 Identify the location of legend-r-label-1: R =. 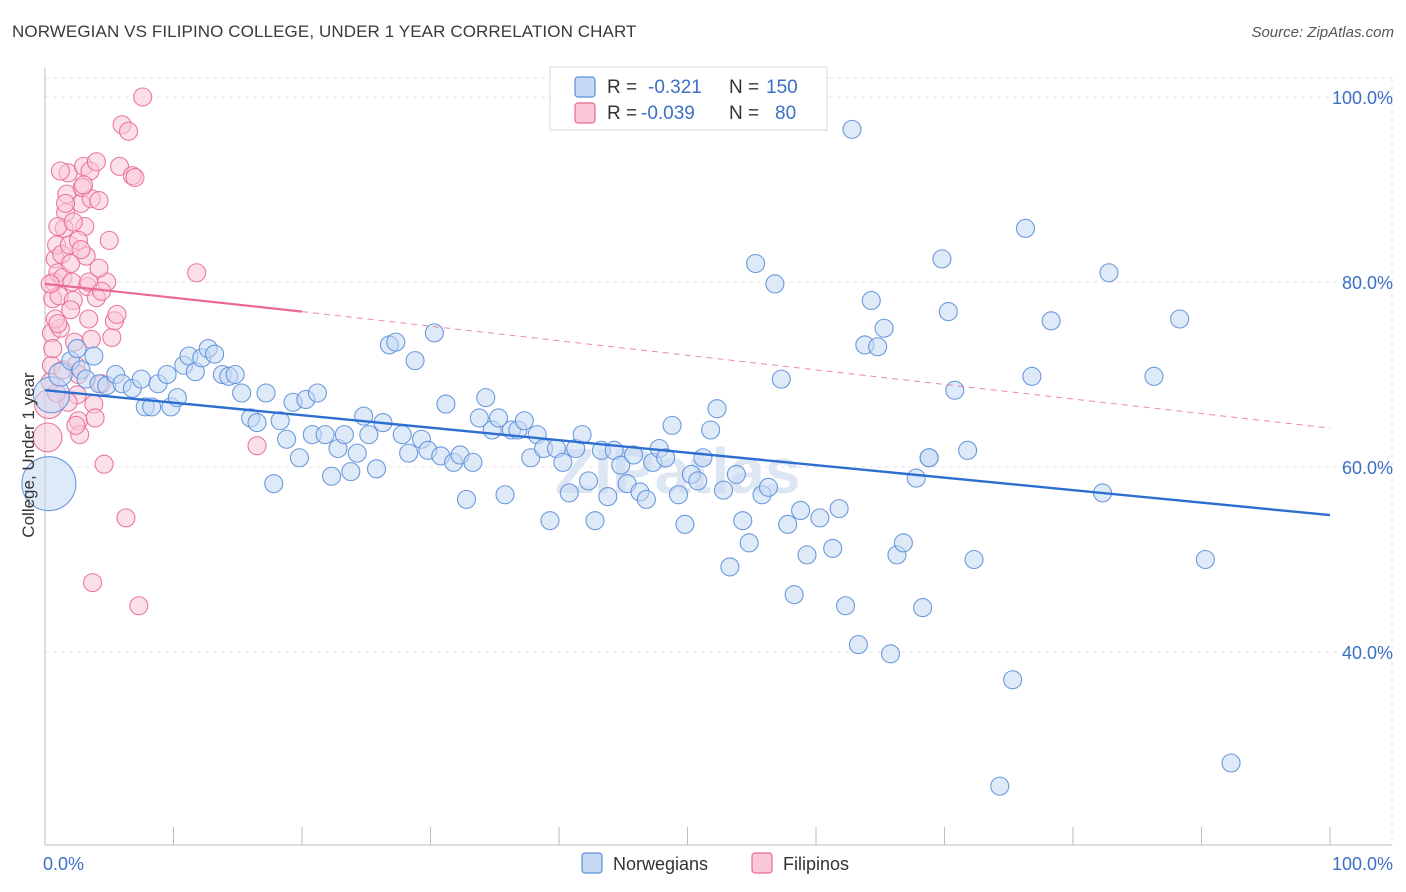
(622, 87).